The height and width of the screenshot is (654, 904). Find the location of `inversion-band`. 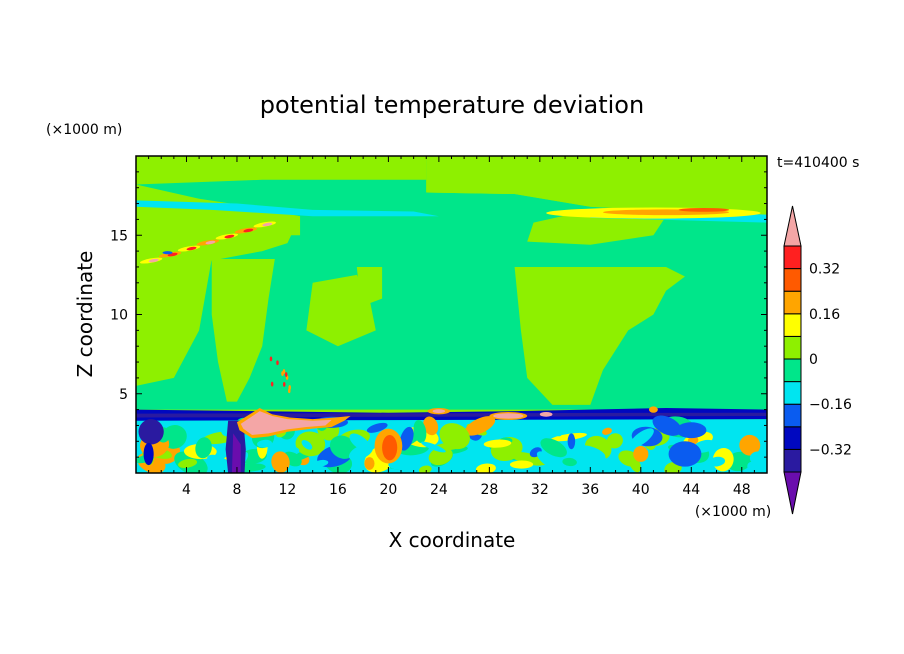

inversion-band is located at coordinates (451, 415).